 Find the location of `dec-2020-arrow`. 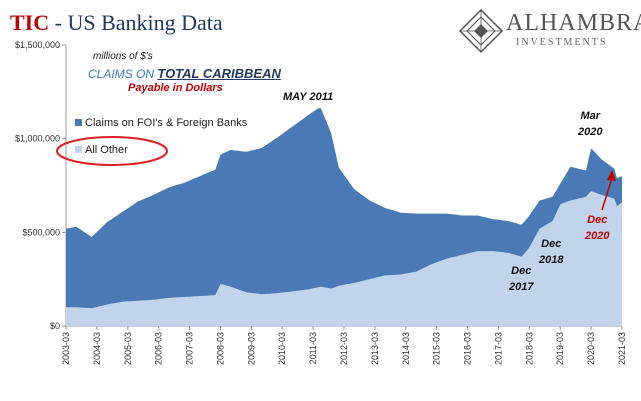

dec-2020-arrow is located at coordinates (608, 190).